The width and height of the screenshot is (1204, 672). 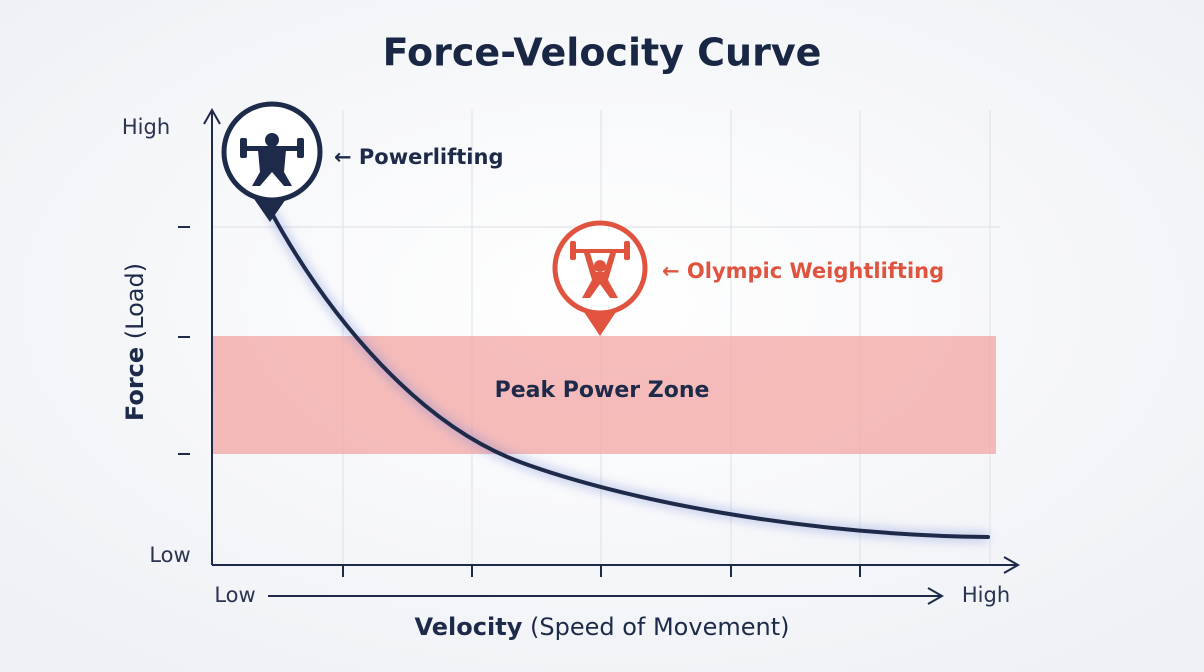 I want to click on olympic-marker, so click(x=600, y=278).